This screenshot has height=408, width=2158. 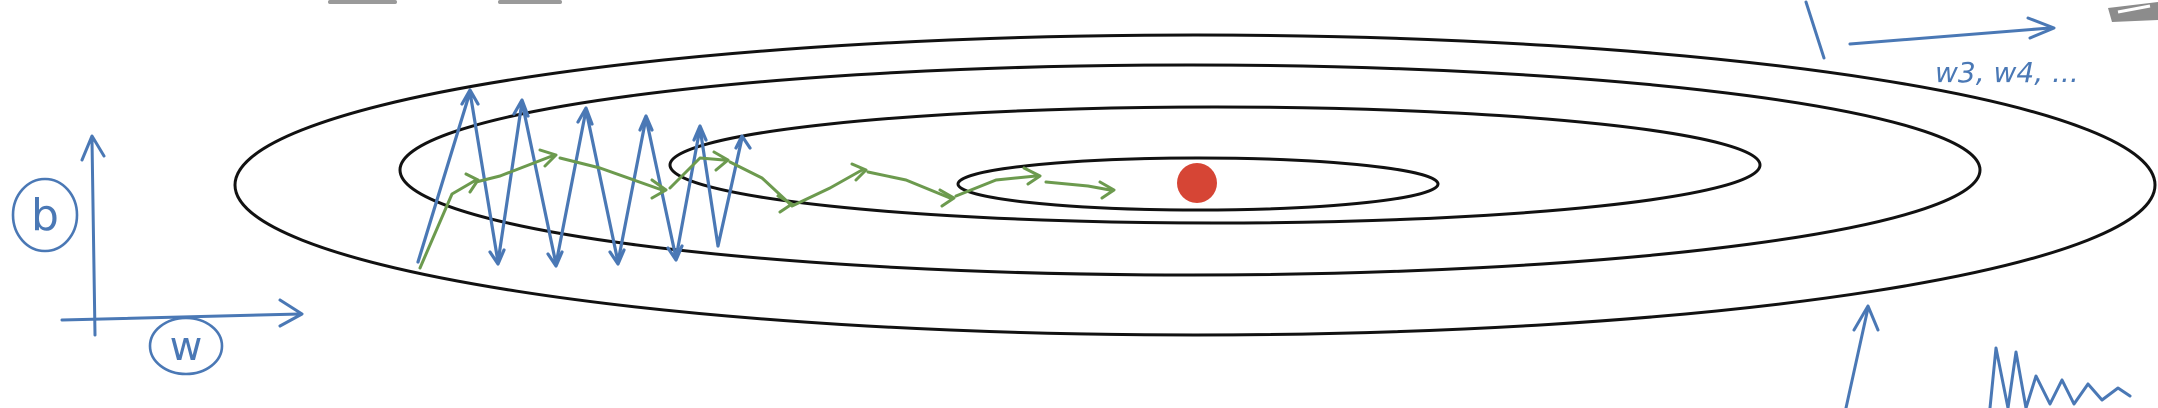 I want to click on oscillating-path, so click(x=584, y=178).